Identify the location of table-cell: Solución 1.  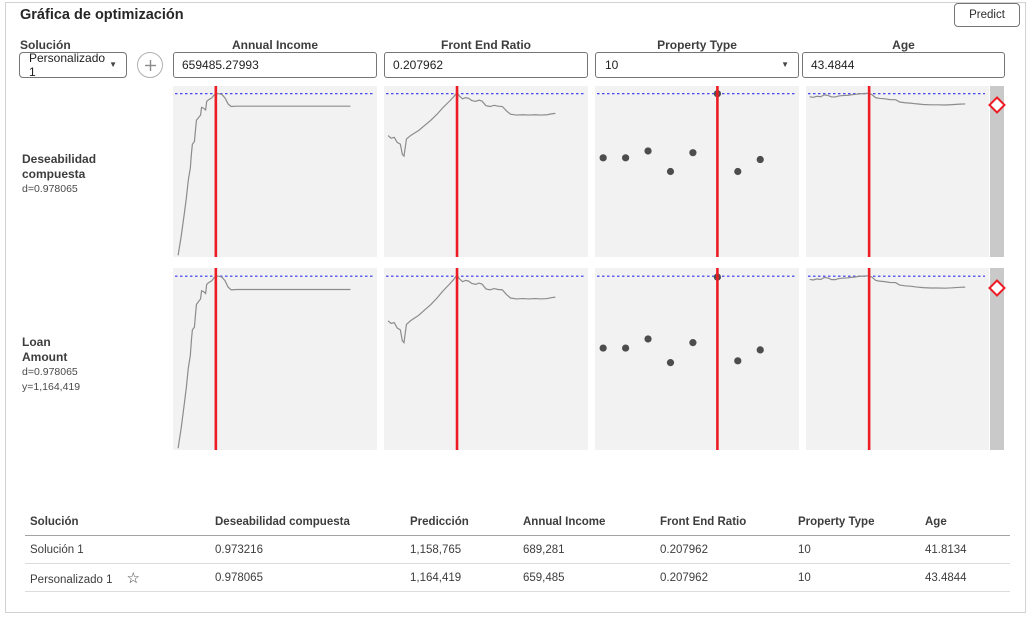
(57, 549).